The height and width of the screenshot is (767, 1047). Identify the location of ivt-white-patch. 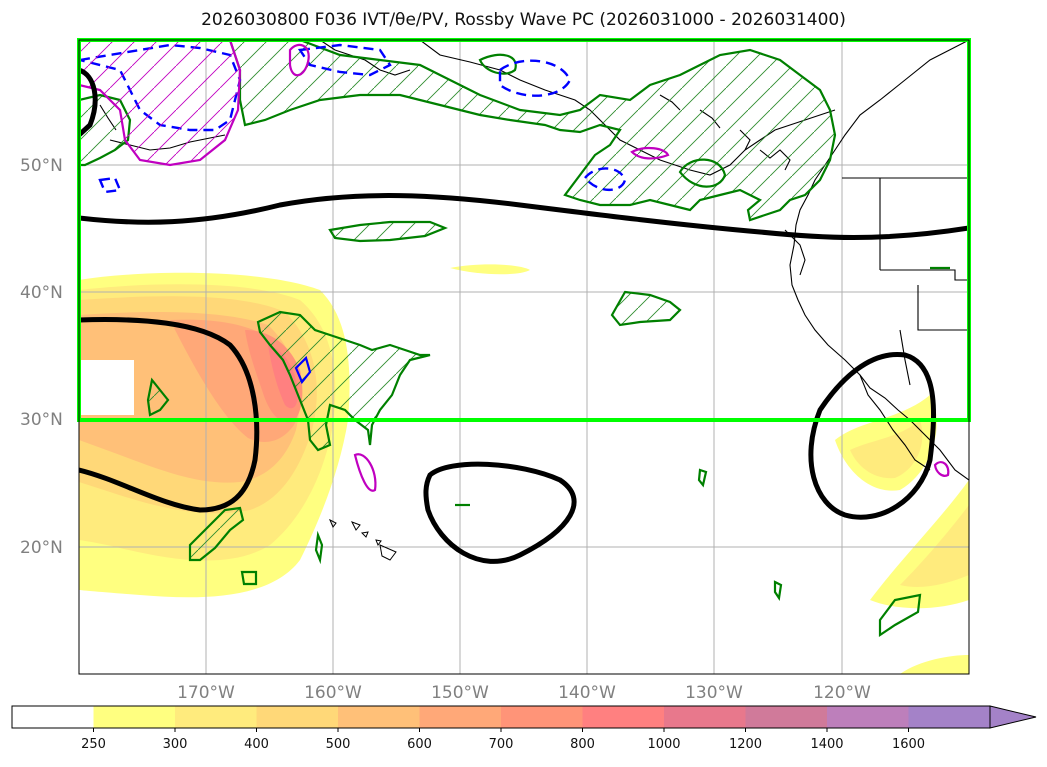
(106, 387).